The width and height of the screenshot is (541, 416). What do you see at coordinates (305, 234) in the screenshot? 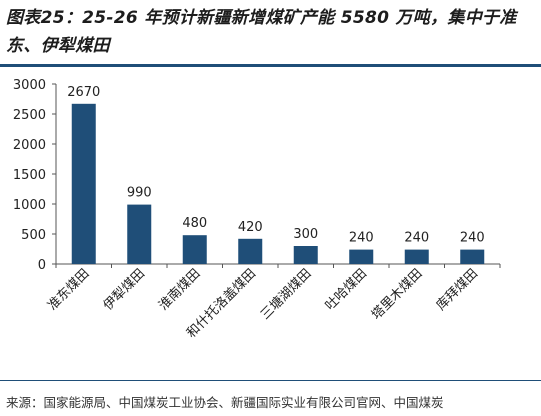
I see `data-label: 300` at bounding box center [305, 234].